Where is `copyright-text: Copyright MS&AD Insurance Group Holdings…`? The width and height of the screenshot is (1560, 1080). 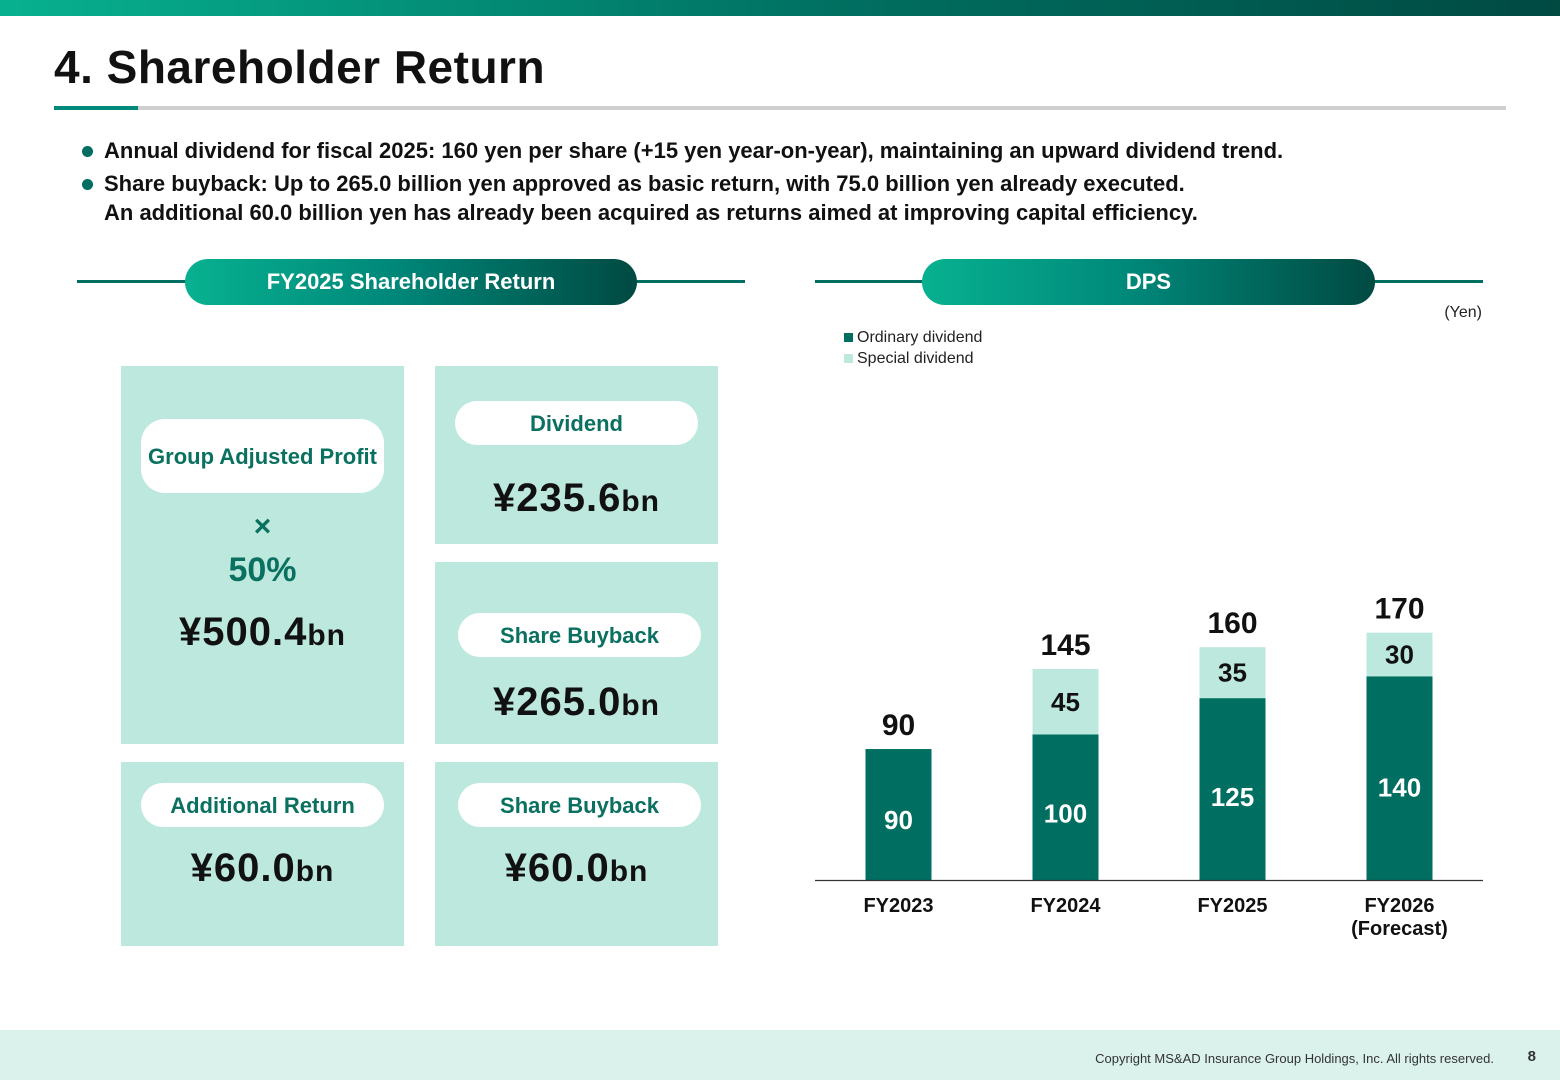
copyright-text: Copyright MS&AD Insurance Group Holdings… is located at coordinates (1294, 1058).